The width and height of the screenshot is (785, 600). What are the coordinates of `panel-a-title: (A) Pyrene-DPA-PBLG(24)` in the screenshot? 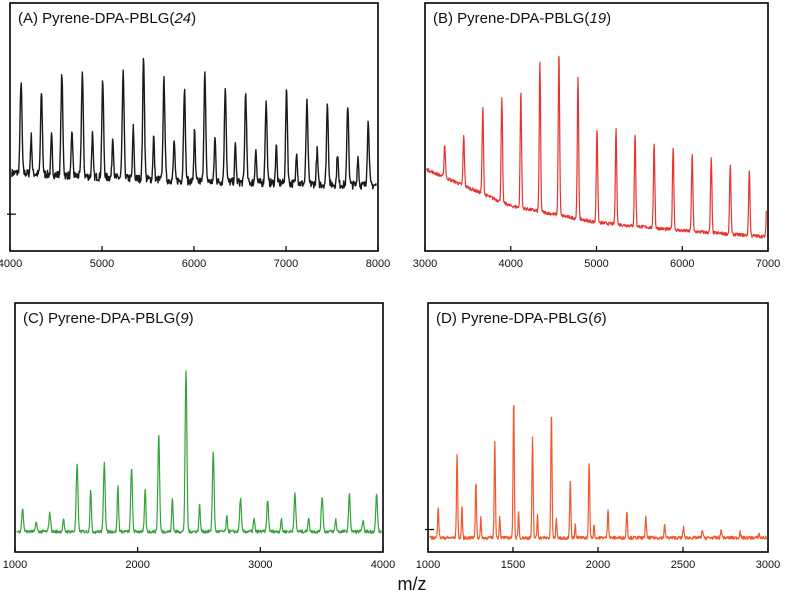 It's located at (107, 18).